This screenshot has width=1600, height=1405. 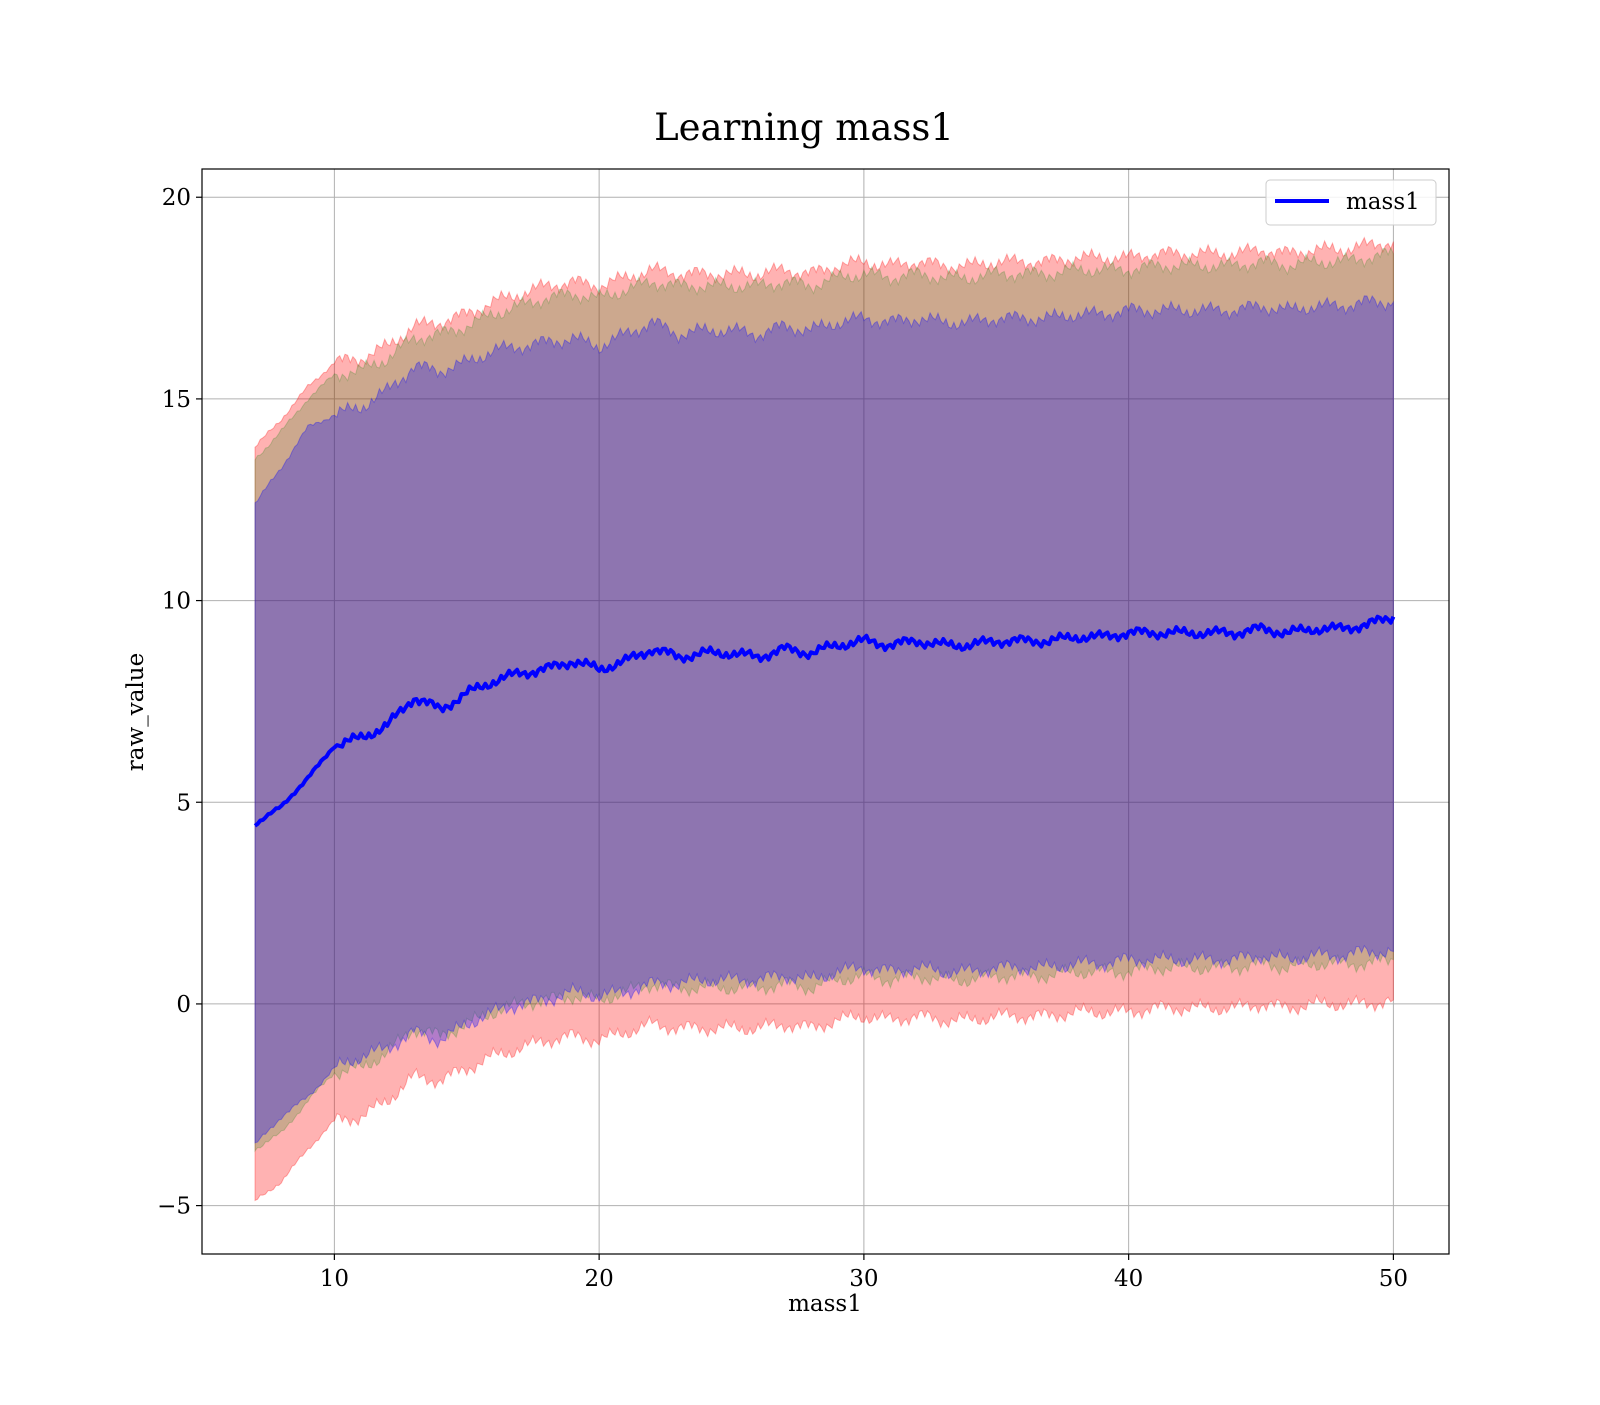 I want to click on x-tick-label: 20, so click(x=598, y=1279).